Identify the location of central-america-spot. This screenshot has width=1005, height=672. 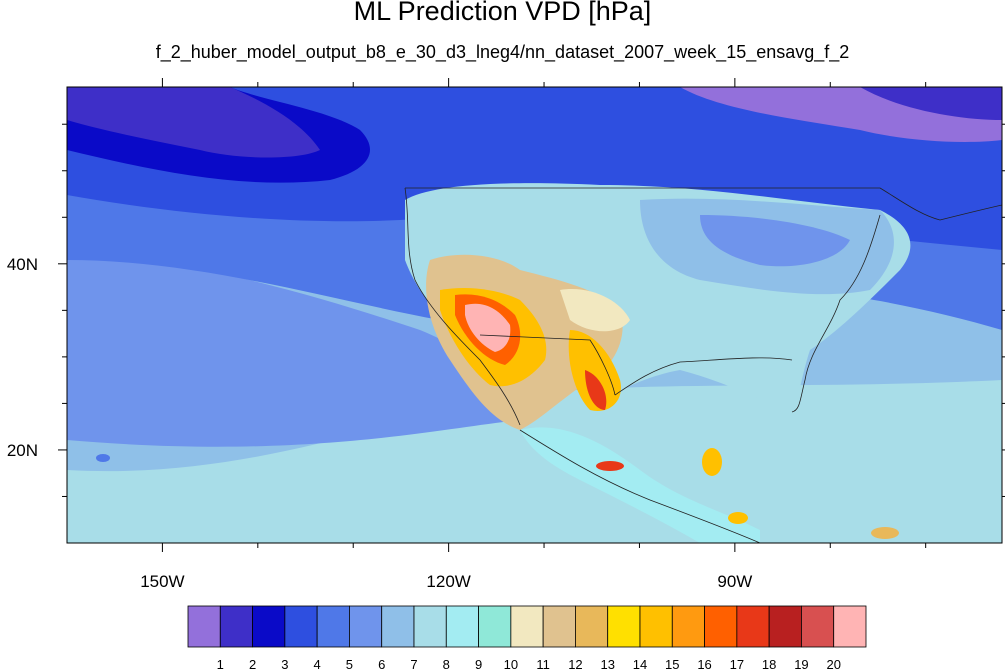
(738, 518).